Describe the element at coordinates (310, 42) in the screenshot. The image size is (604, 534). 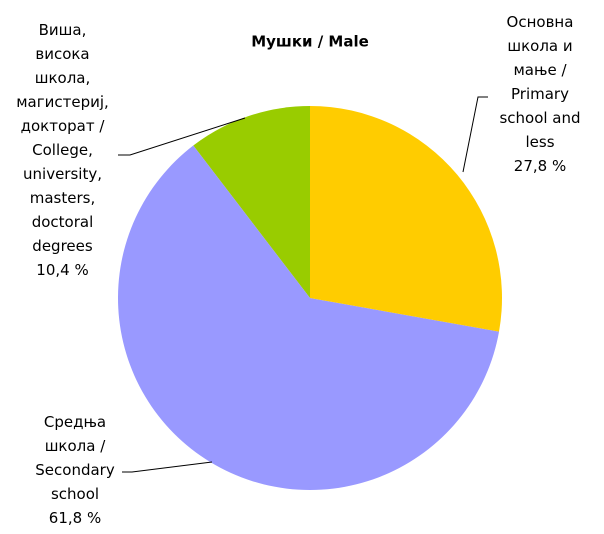
I see `chart-title: Мушки / Male` at that location.